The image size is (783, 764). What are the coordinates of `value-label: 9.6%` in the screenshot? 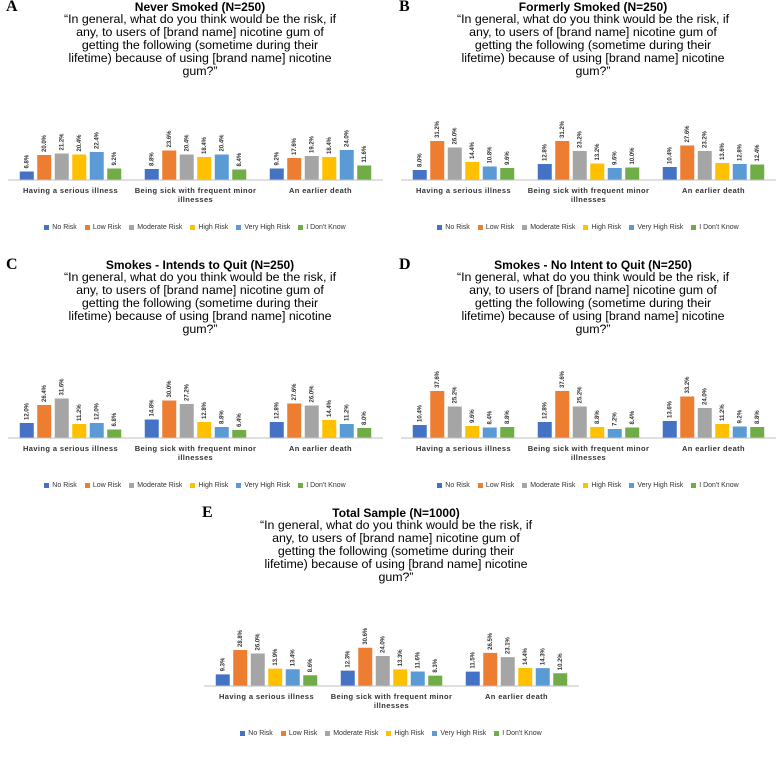 It's located at (508, 158).